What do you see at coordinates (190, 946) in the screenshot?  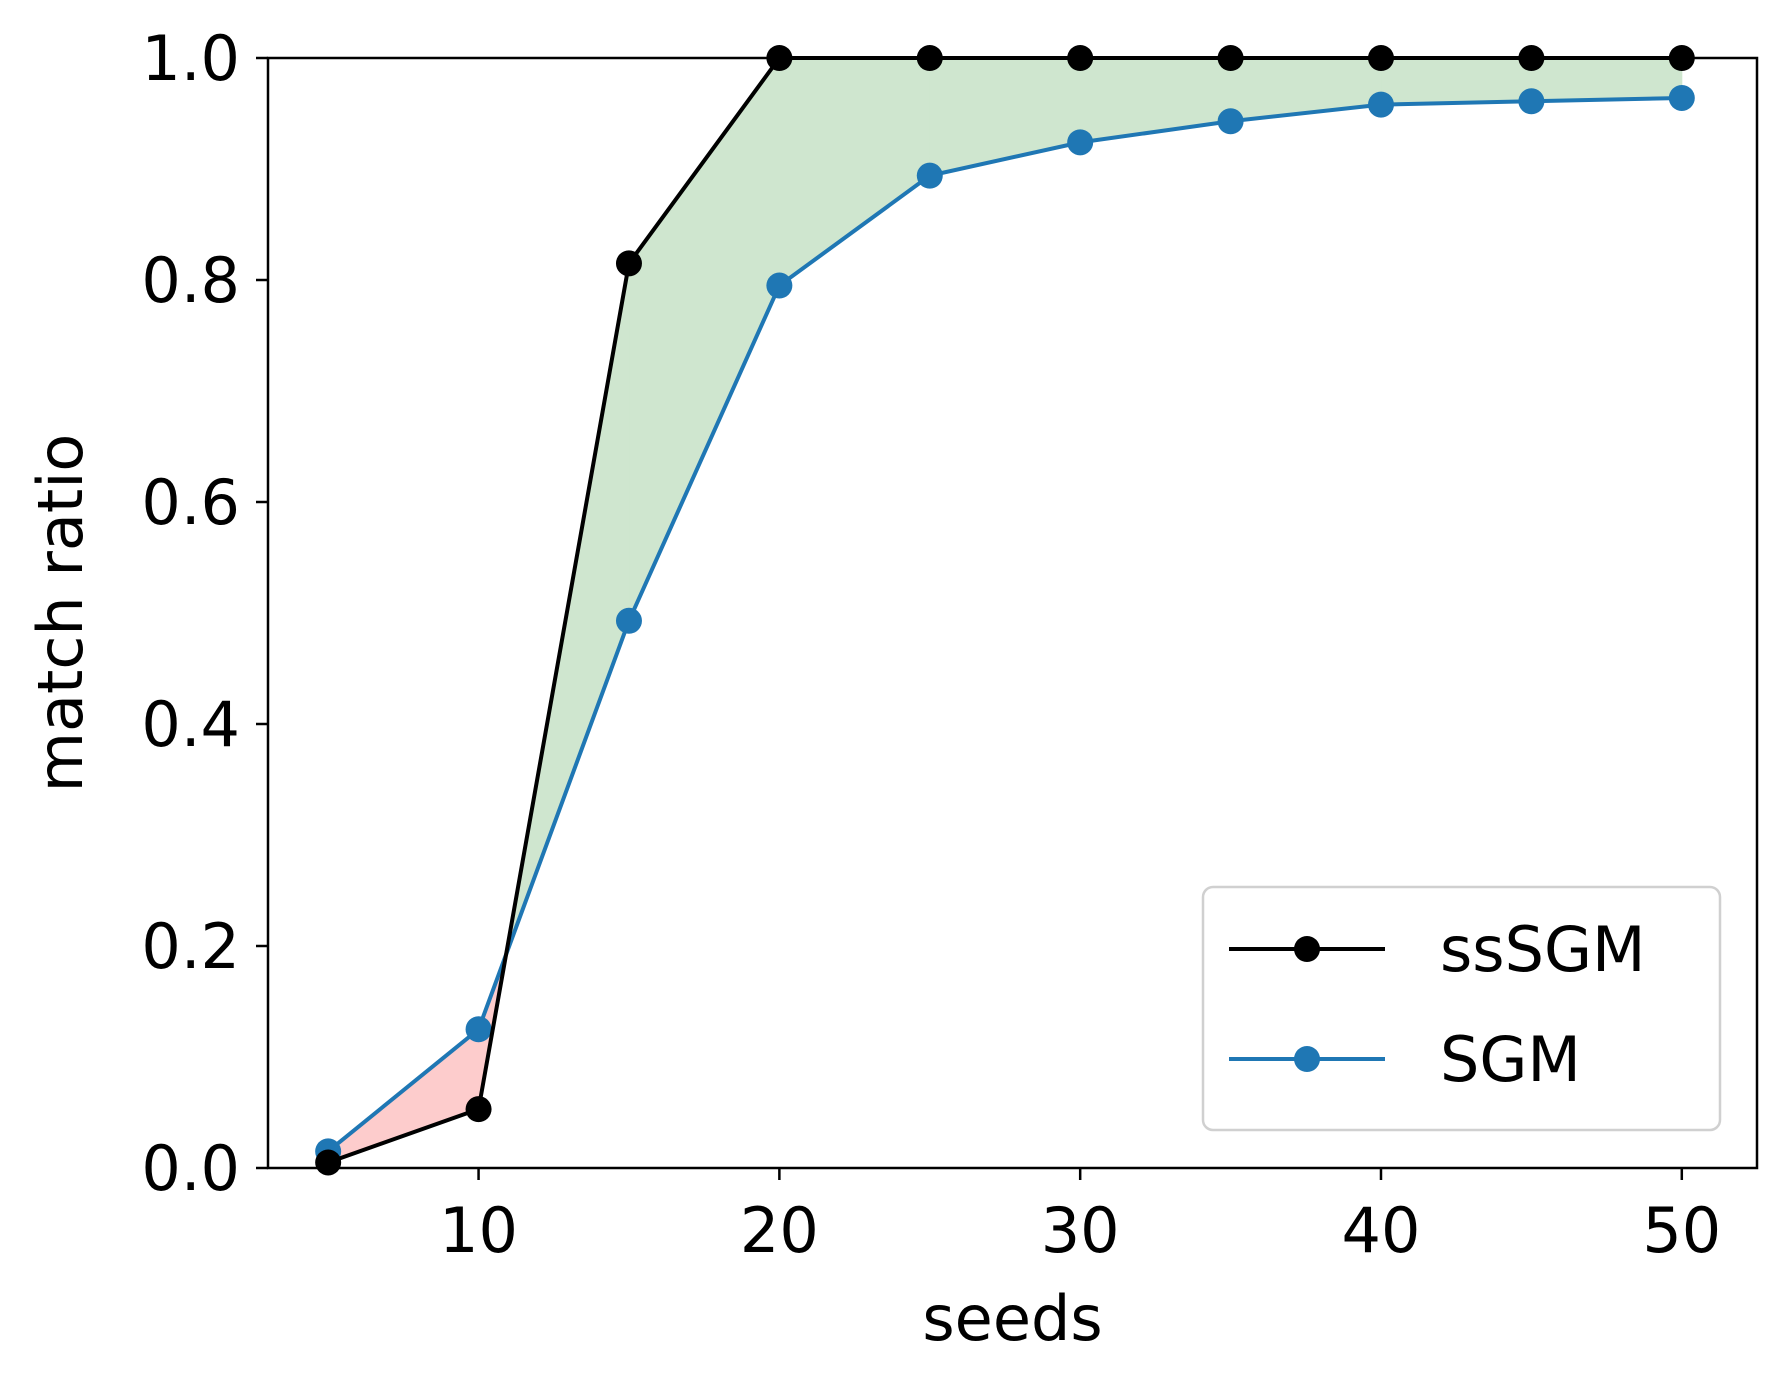 I see `y-tick-label: 0.2` at bounding box center [190, 946].